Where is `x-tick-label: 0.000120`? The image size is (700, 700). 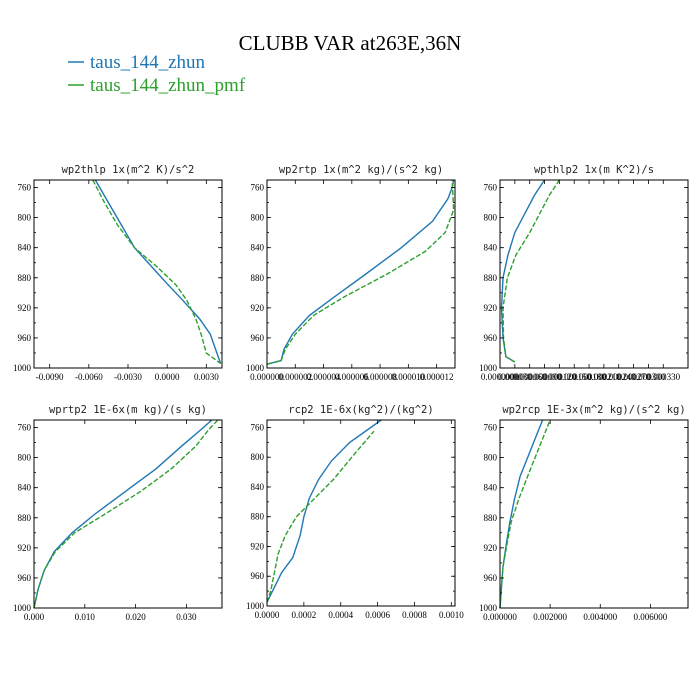 x-tick-label: 0.000120 is located at coordinates (559, 377).